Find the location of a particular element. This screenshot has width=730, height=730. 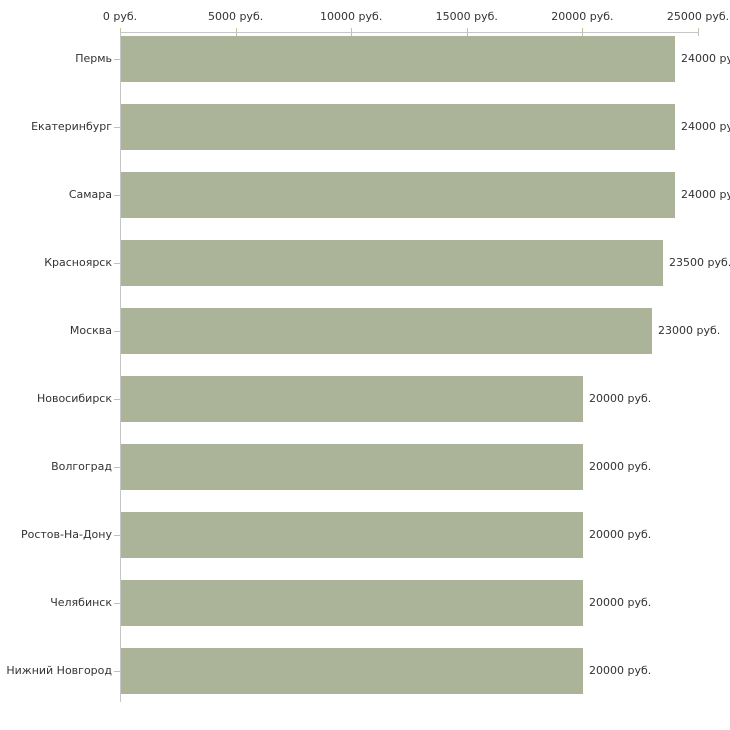

x-axis-tick-label: 0 руб. is located at coordinates (120, 16).